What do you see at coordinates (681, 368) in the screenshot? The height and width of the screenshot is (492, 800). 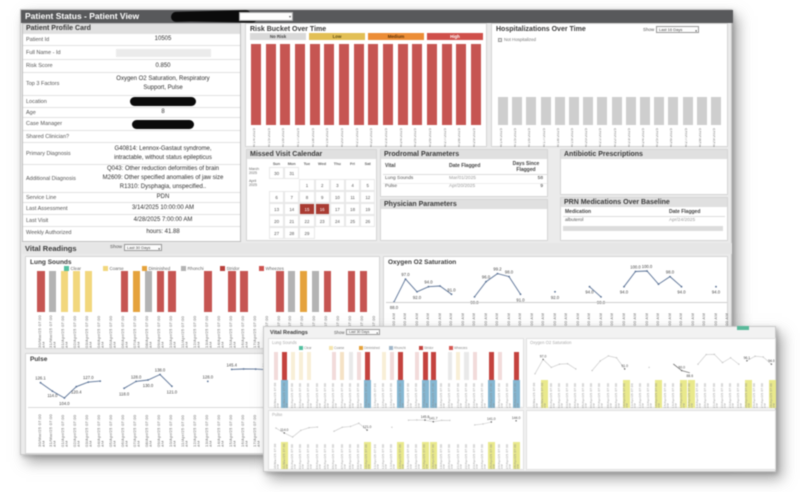 I see `svg-text: 90.0` at bounding box center [681, 368].